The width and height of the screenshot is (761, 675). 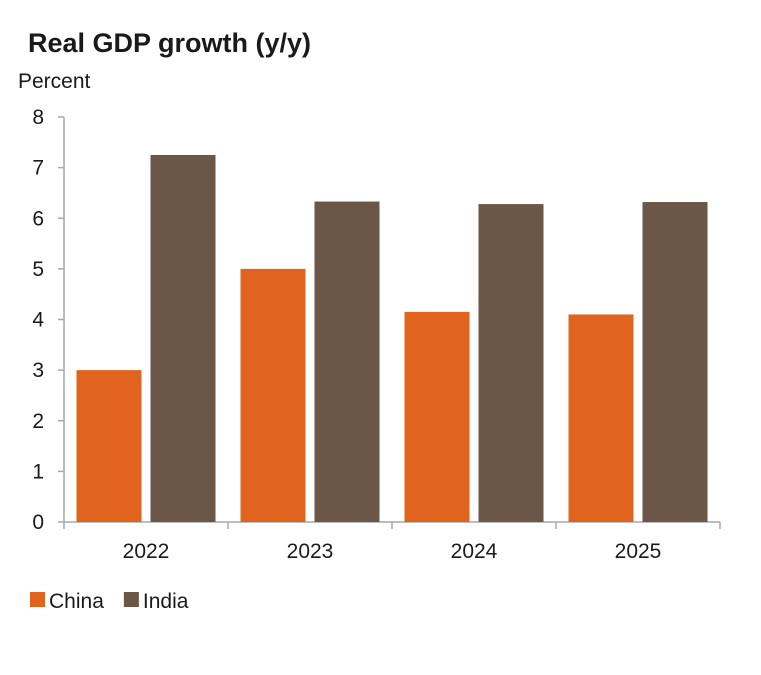 I want to click on x-tick-label: 2024, so click(x=474, y=551).